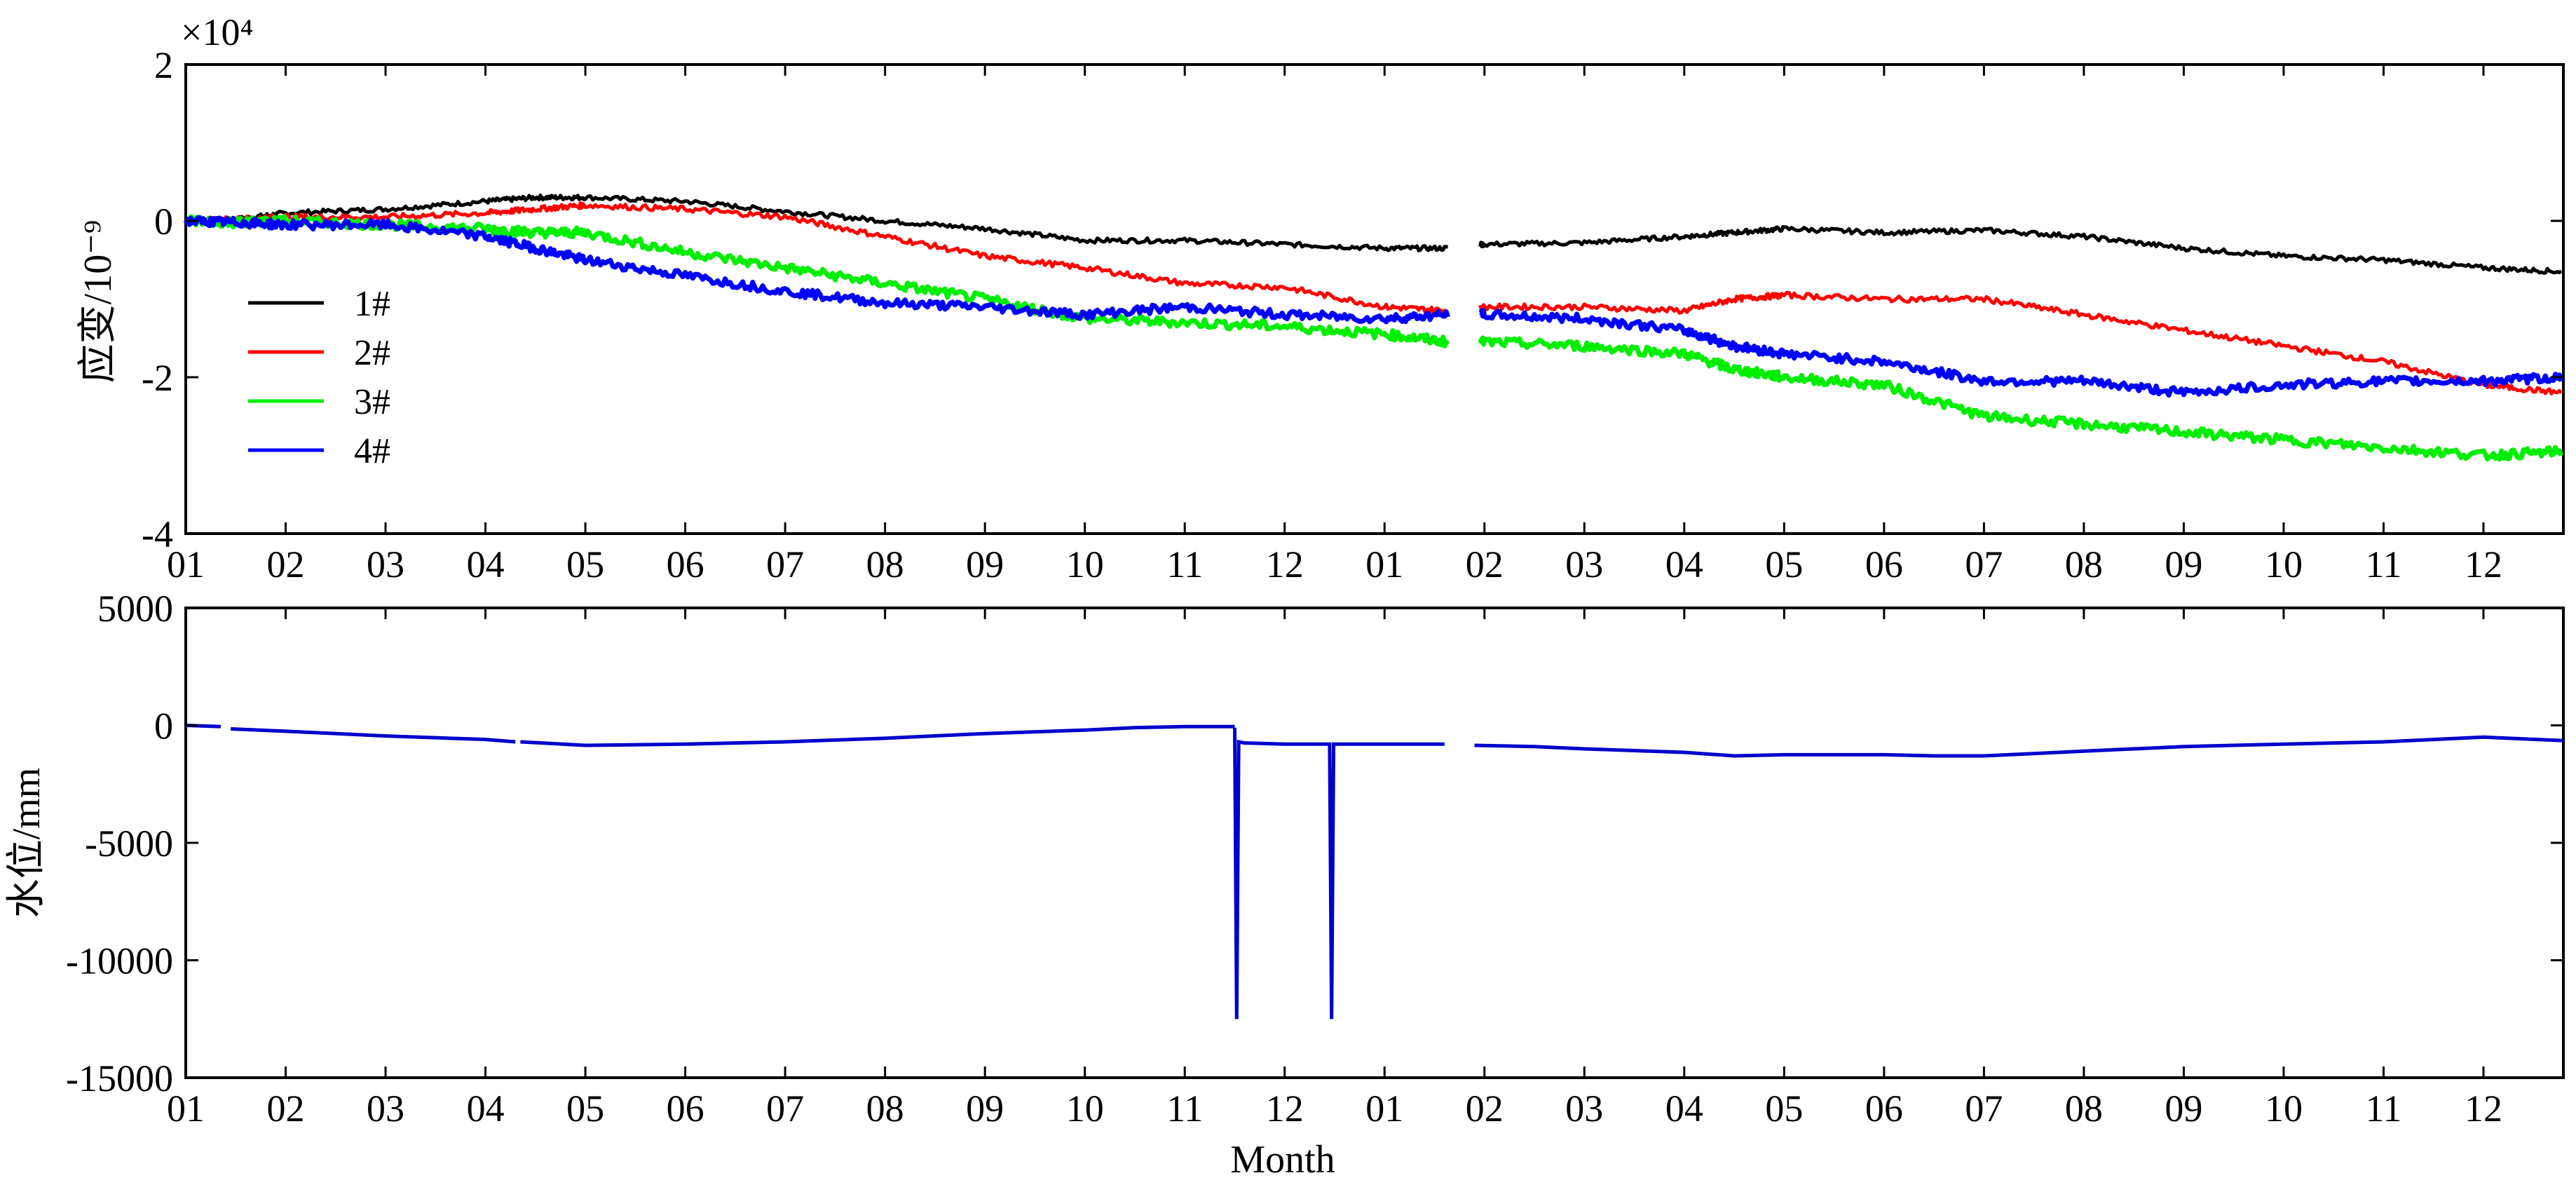 The image size is (2576, 1192). I want to click on legend-item: 1#, so click(319, 304).